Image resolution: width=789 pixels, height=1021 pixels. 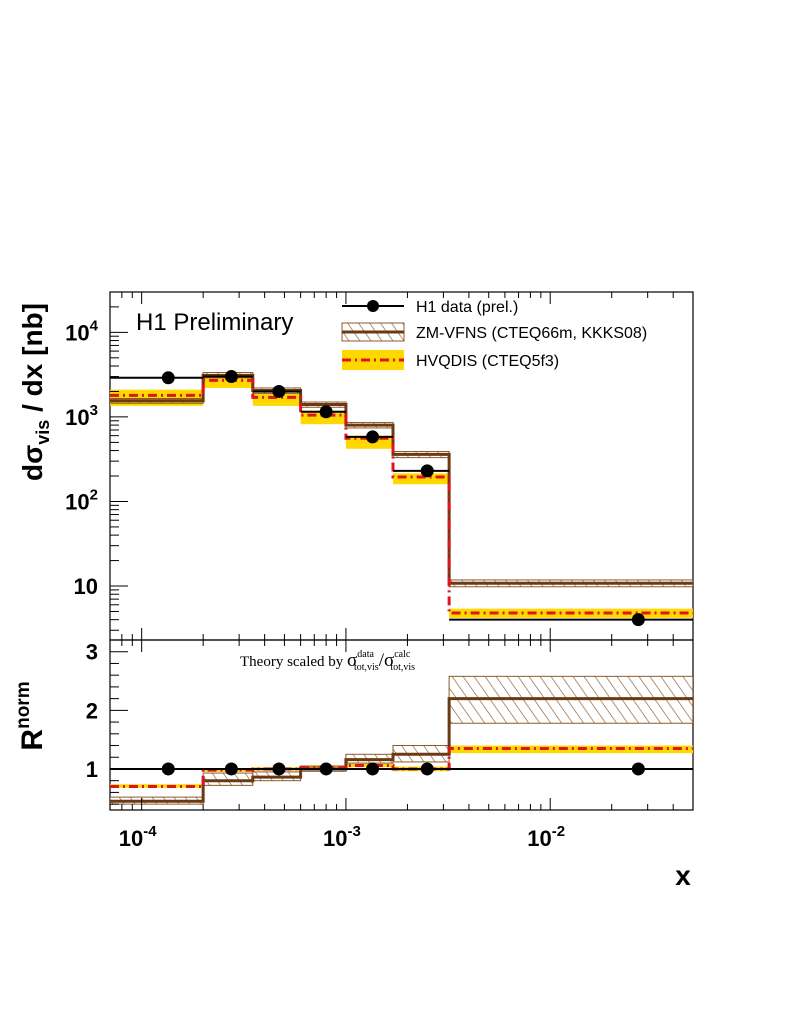 What do you see at coordinates (92, 710) in the screenshot?
I see `bottom-y-tick-label-1: 2` at bounding box center [92, 710].